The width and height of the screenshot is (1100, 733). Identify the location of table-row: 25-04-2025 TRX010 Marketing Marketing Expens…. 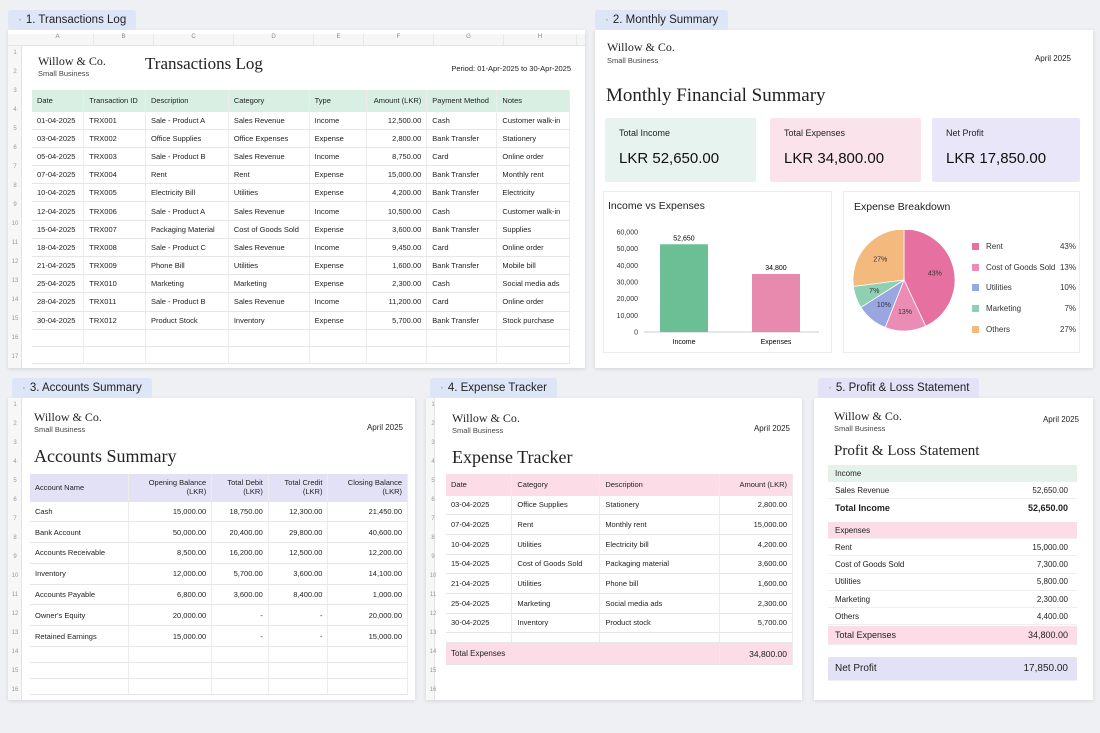
(301, 284).